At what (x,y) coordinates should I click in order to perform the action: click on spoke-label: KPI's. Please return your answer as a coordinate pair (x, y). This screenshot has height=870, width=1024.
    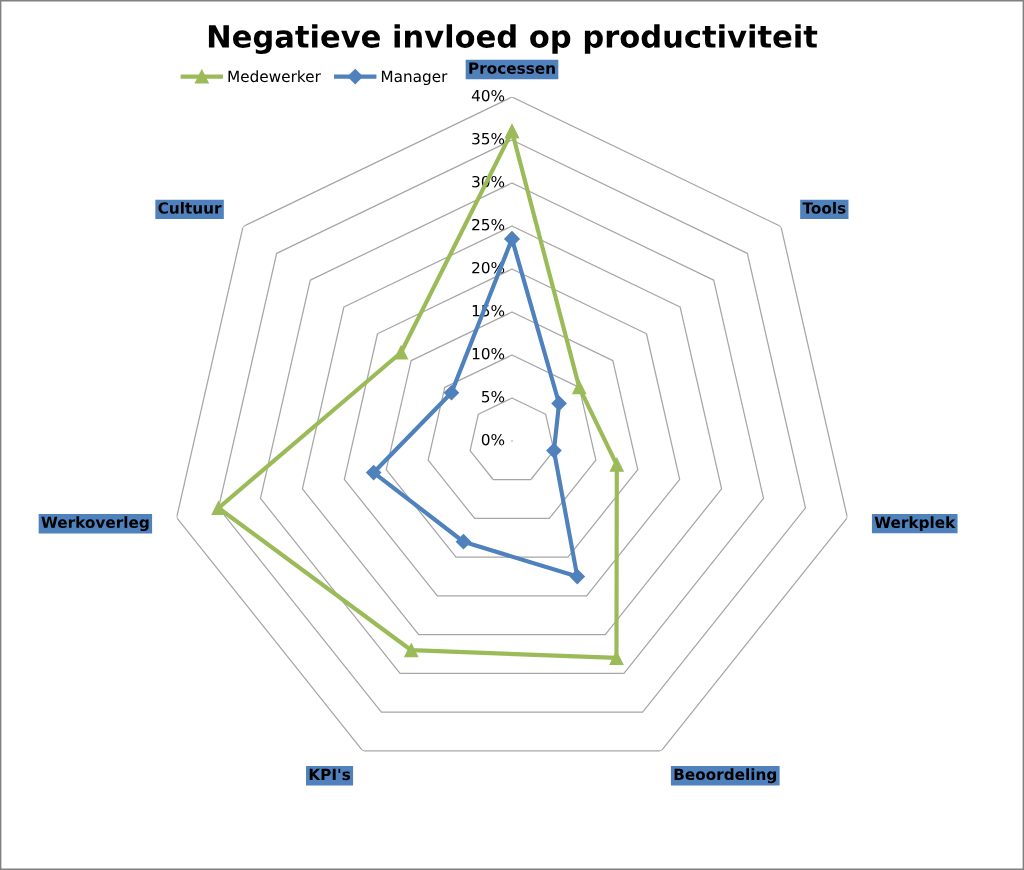
    Looking at the image, I should click on (330, 774).